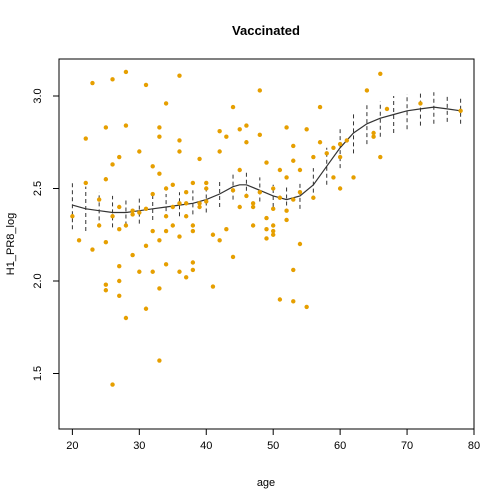  What do you see at coordinates (266, 483) in the screenshot?
I see `x-axis-label: age` at bounding box center [266, 483].